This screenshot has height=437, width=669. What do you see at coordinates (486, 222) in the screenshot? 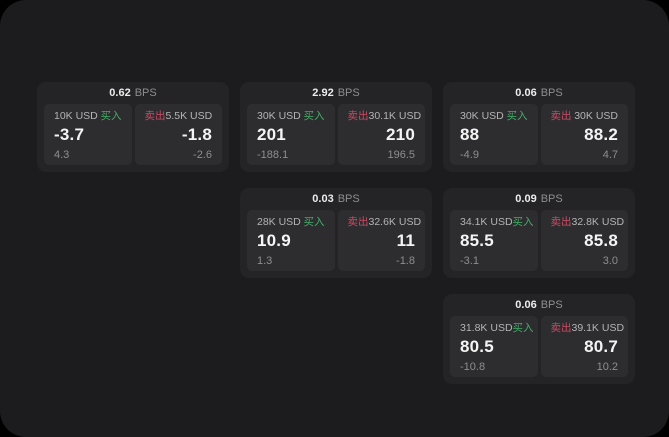
I see `buy-amount: 34.1K USD` at bounding box center [486, 222].